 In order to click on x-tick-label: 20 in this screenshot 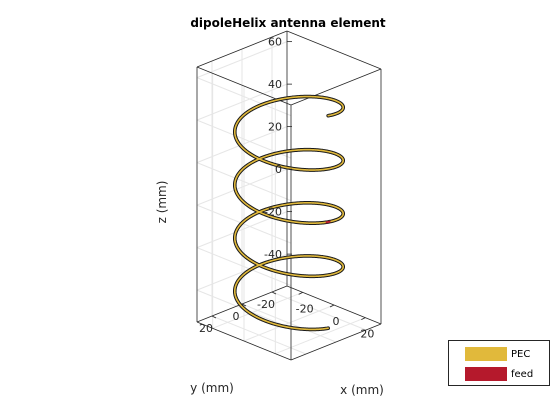, I will do `click(367, 334)`.